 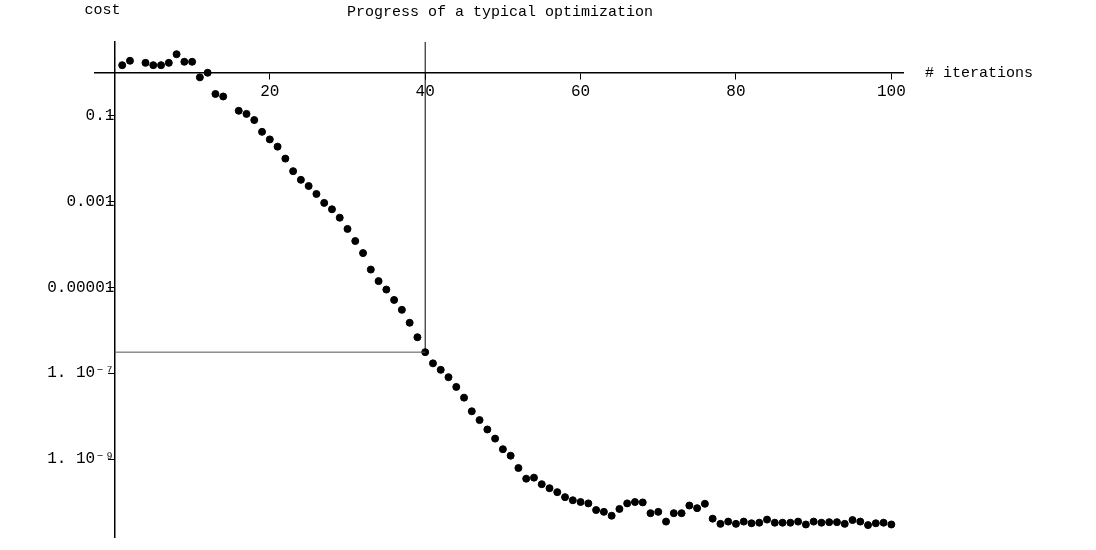 I want to click on x-tick-label: 20, so click(x=270, y=91).